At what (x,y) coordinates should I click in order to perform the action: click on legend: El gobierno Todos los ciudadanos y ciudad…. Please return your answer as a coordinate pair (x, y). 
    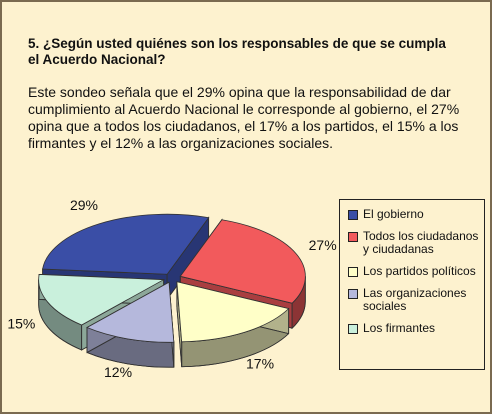
    Looking at the image, I should click on (412, 284).